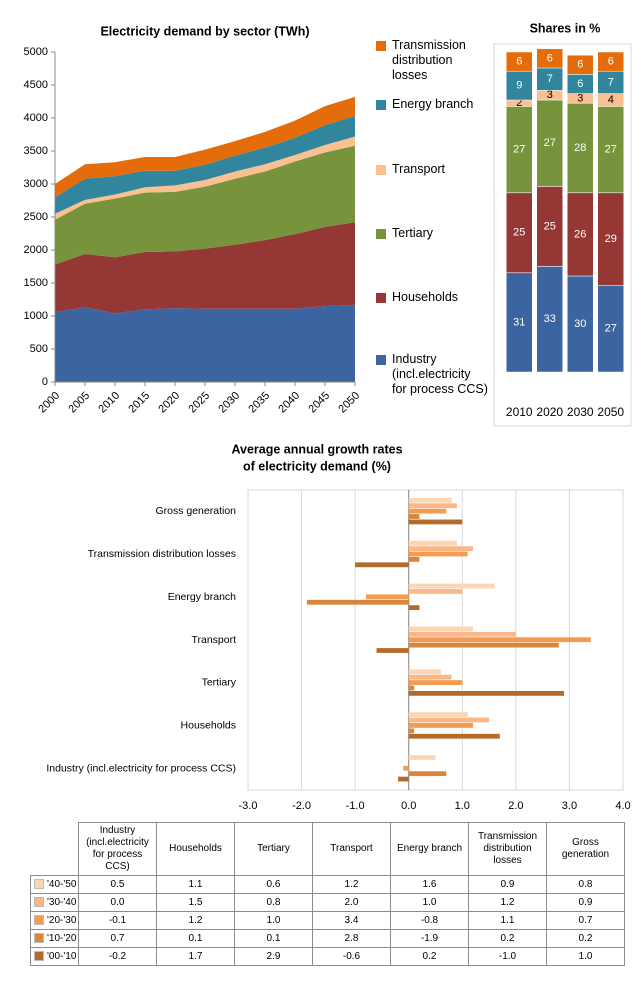 This screenshot has width=635, height=981. I want to click on bar-value-label: 31, so click(519, 322).